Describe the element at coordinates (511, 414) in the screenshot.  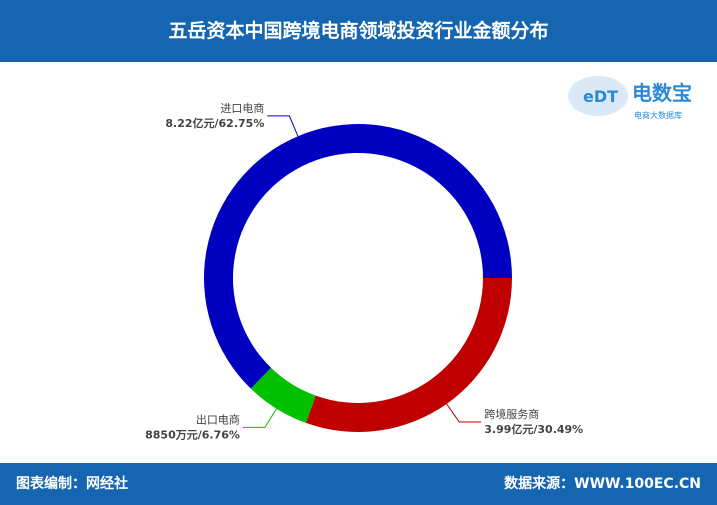
I see `slice-name: 跨境服务商` at that location.